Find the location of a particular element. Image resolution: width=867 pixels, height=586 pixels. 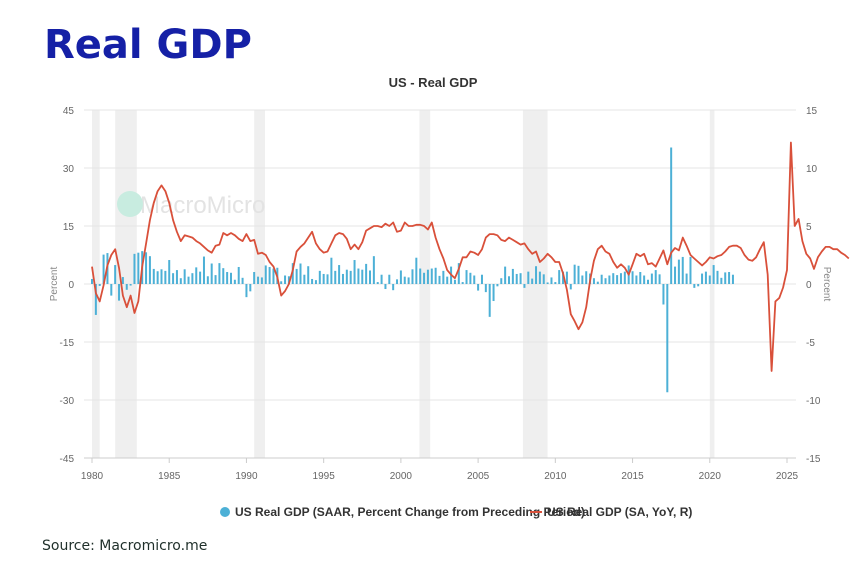

source-note: Source: Macromicro.me is located at coordinates (125, 546).